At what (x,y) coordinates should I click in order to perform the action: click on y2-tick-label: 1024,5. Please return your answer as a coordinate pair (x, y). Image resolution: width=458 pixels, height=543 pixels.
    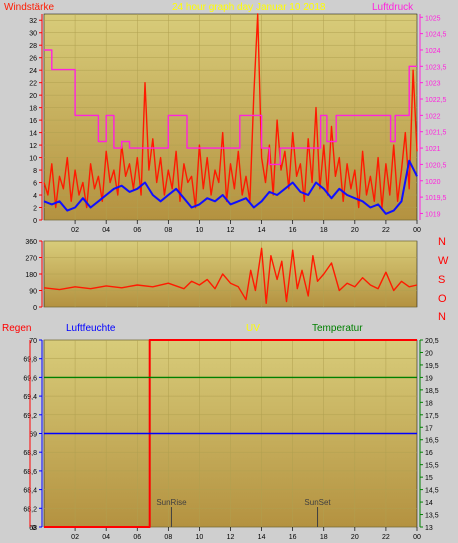
    Looking at the image, I should click on (436, 35).